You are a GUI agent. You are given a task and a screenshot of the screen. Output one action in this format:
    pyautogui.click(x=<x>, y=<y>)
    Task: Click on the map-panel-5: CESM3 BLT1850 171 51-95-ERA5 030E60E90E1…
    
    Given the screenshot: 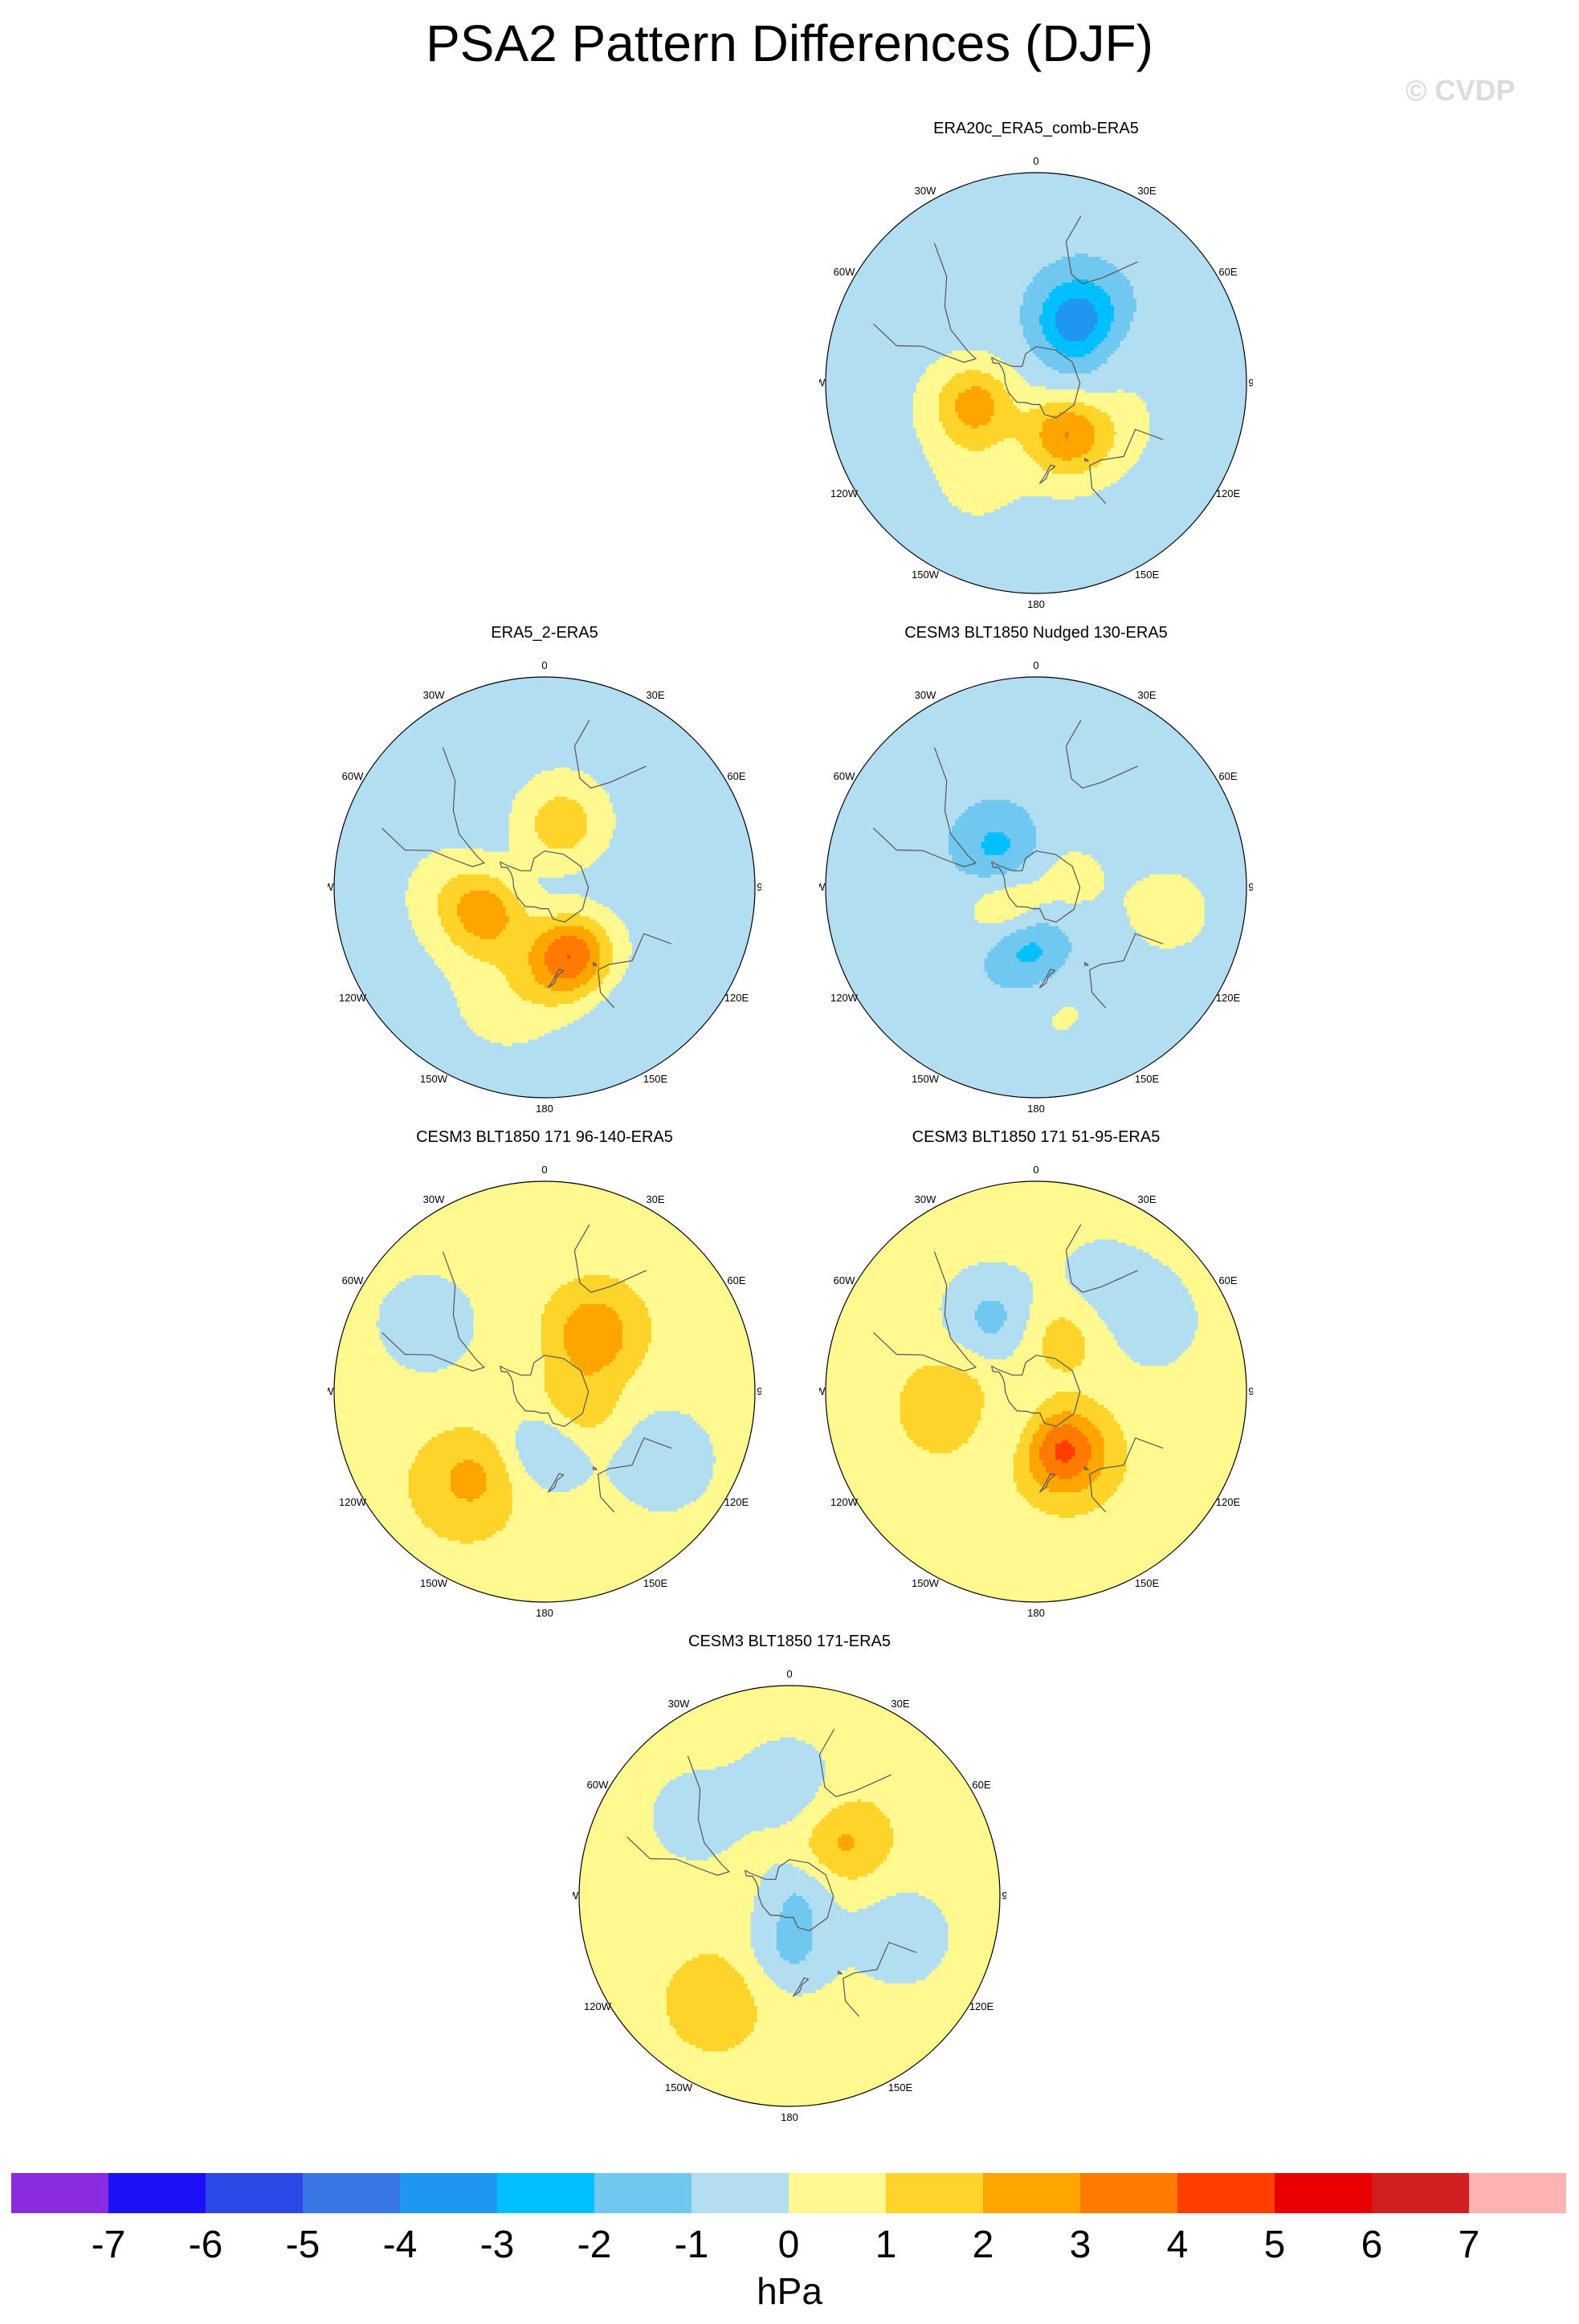 What is the action you would take?
    pyautogui.click(x=1036, y=1380)
    